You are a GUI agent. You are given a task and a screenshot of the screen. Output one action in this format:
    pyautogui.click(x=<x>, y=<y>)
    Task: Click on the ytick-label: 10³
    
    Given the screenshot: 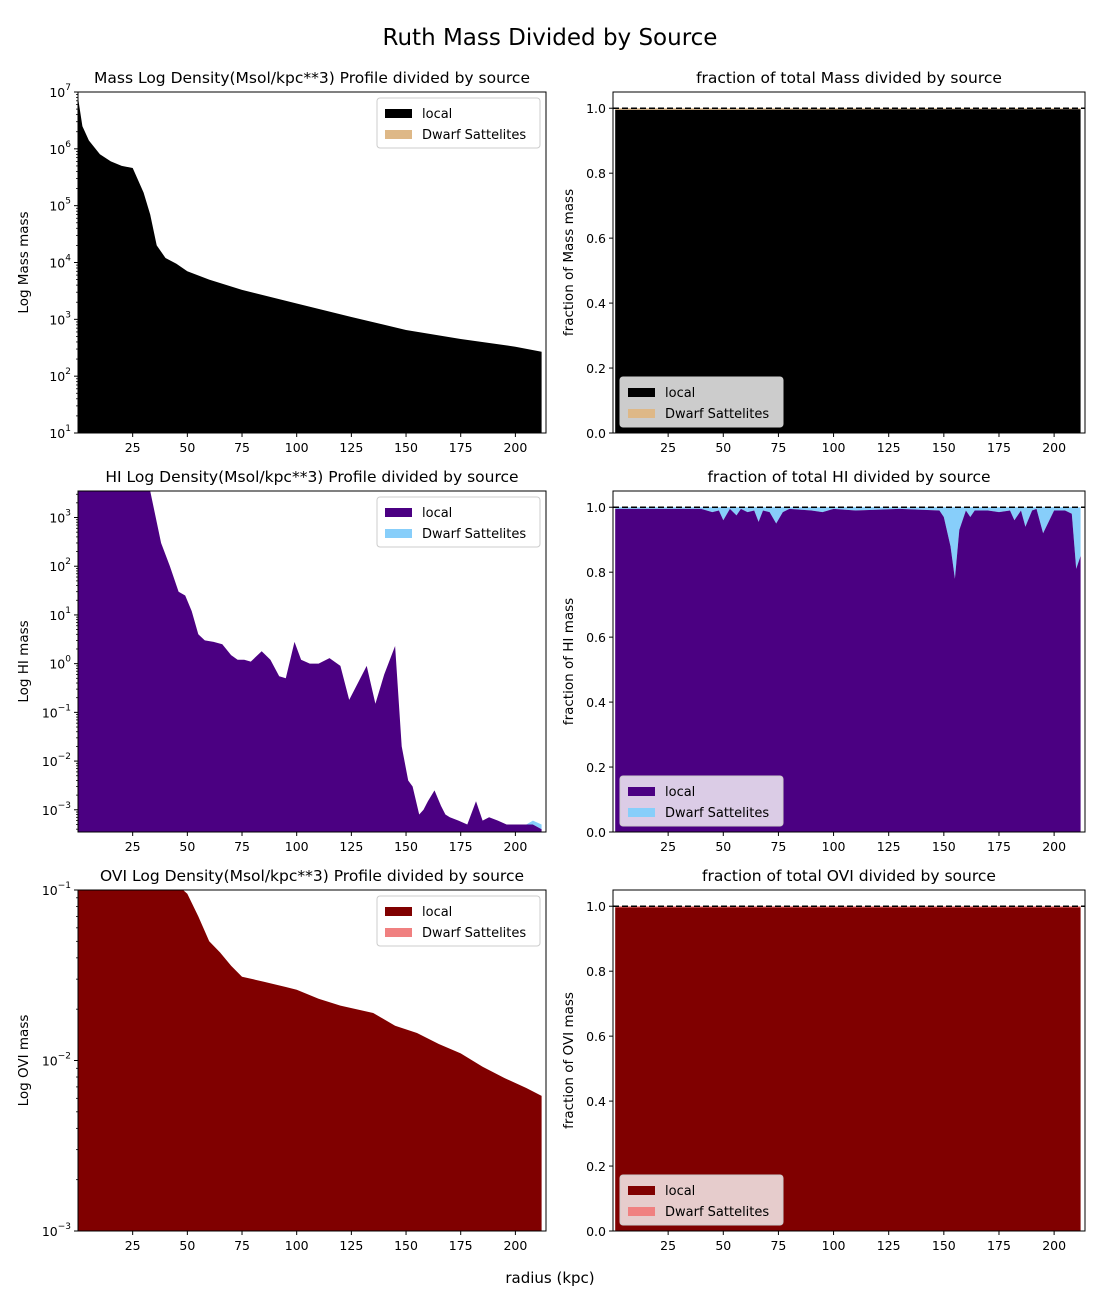 What is the action you would take?
    pyautogui.click(x=60, y=517)
    